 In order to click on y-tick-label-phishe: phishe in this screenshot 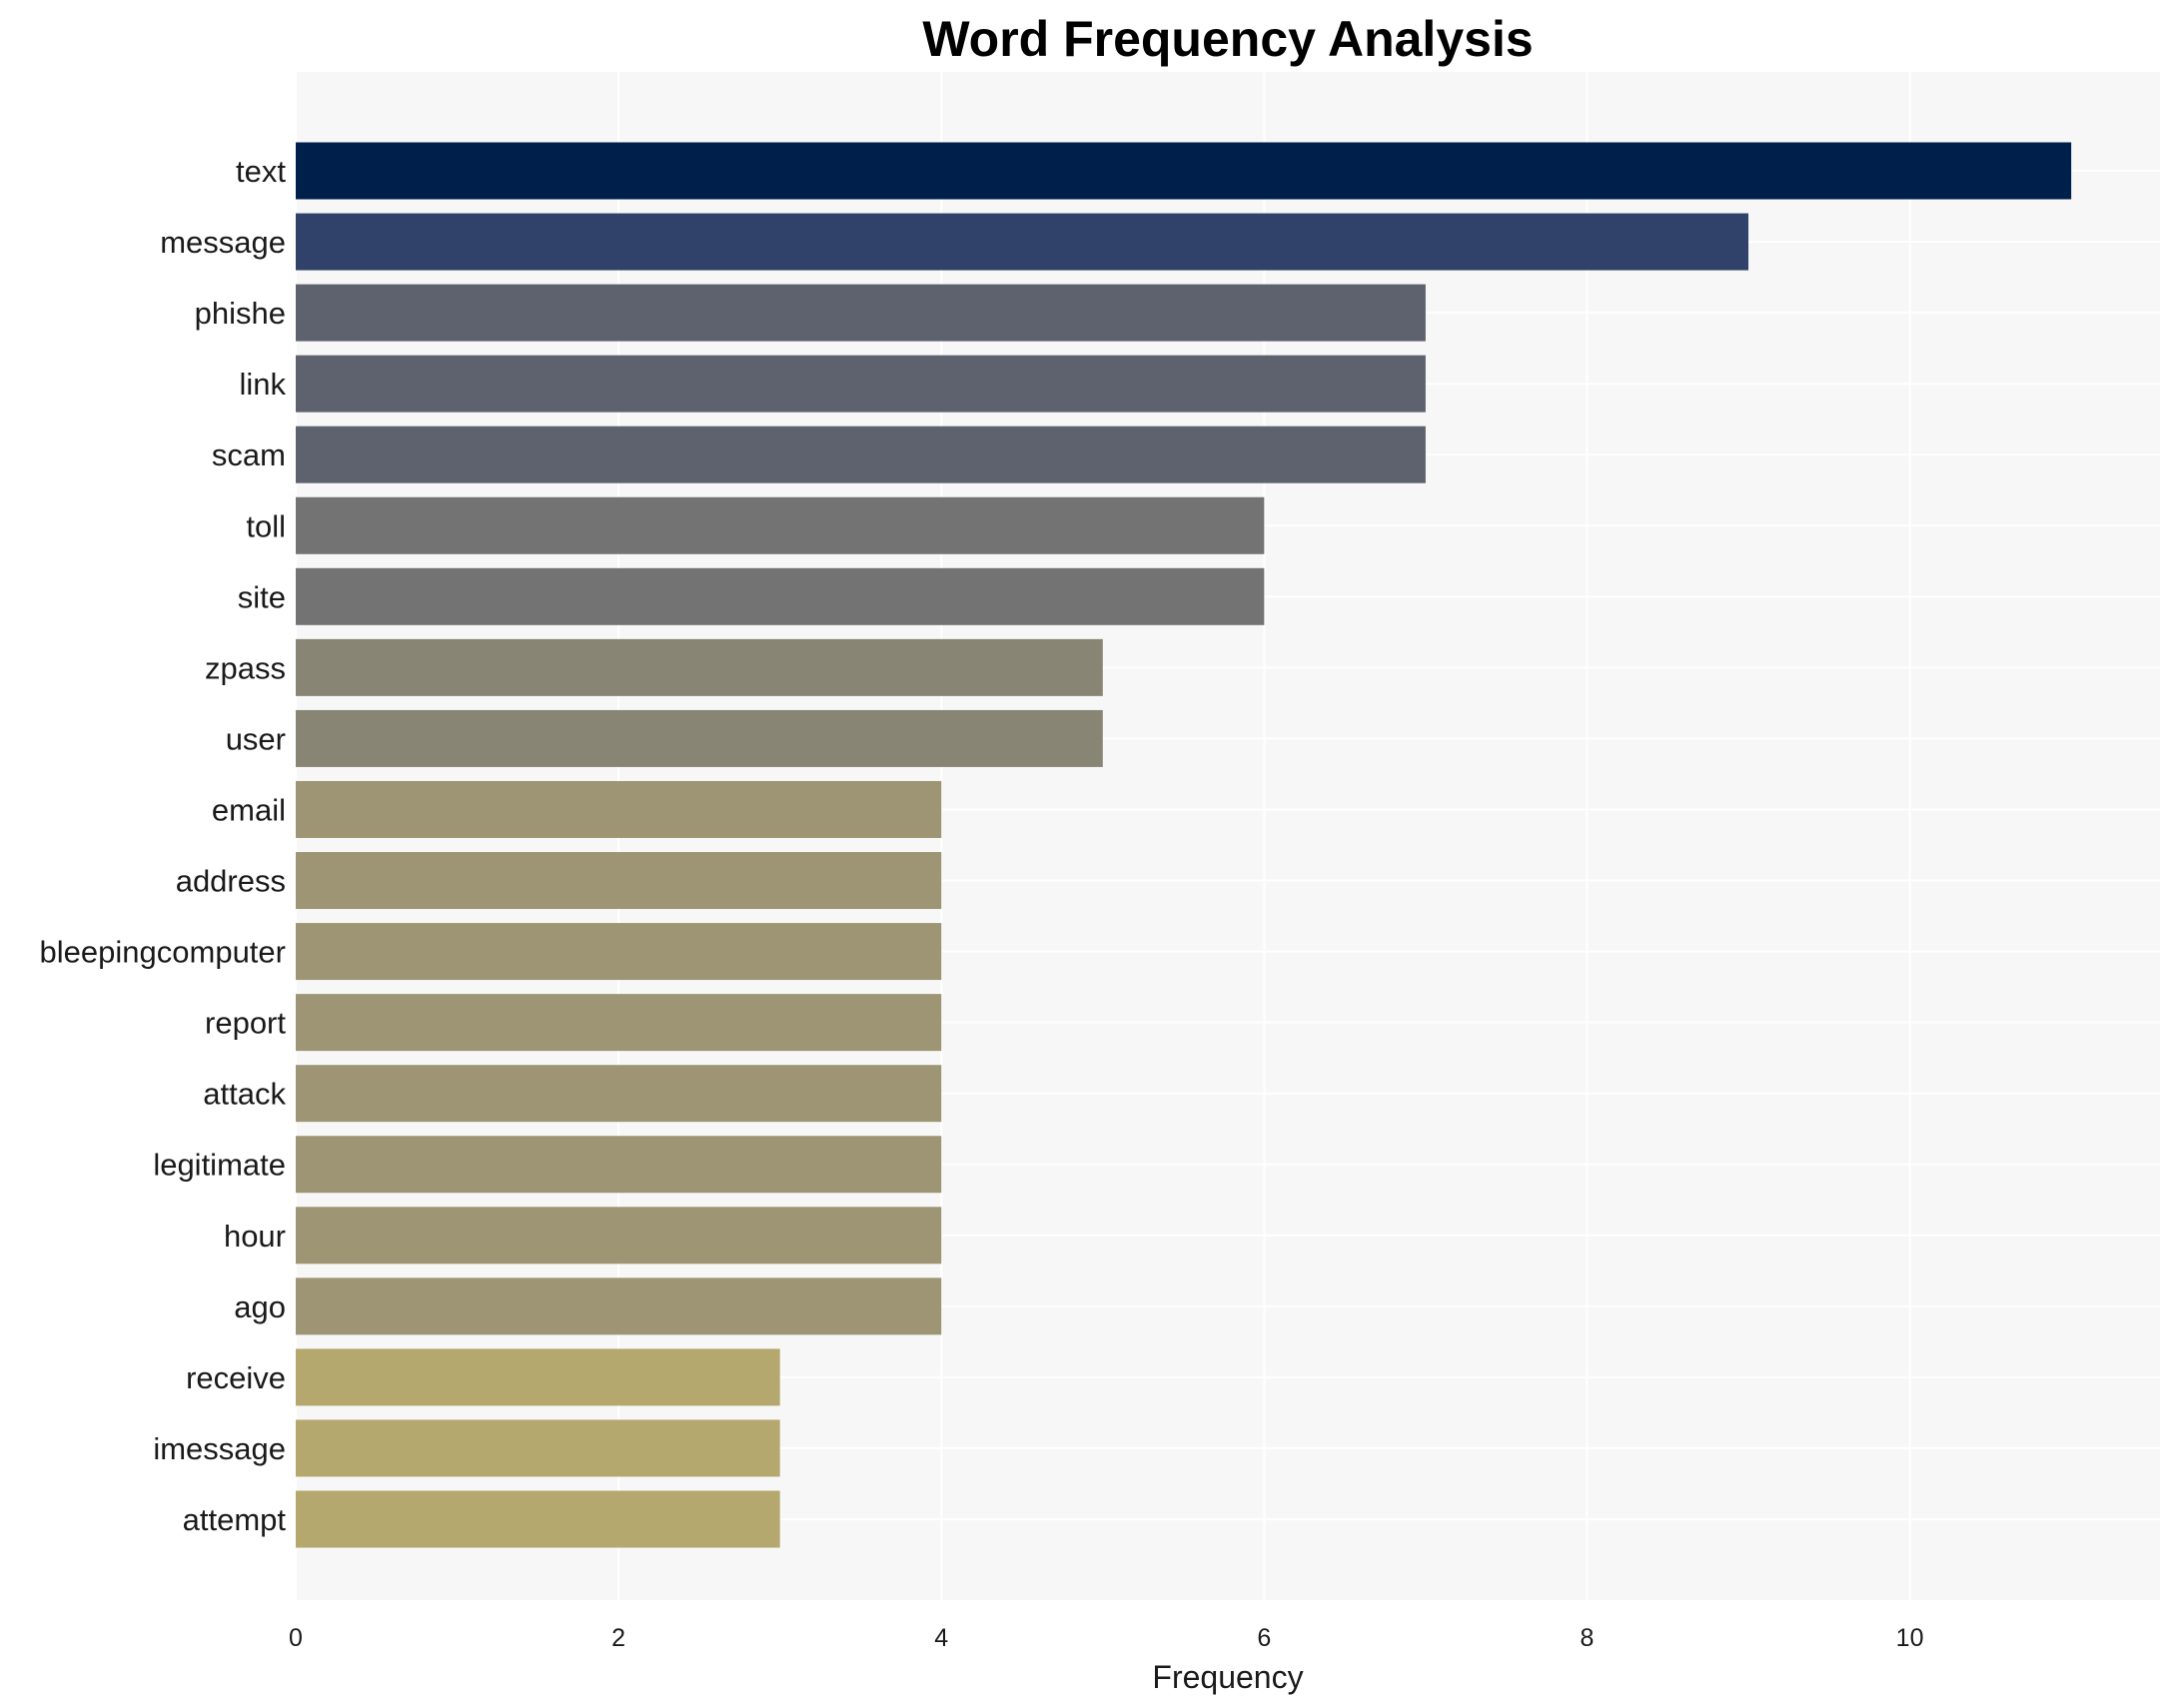, I will do `click(240, 313)`.